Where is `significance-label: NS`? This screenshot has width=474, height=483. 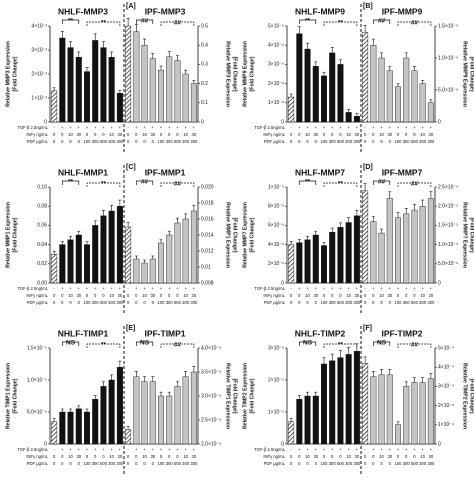 significance-label: NS is located at coordinates (308, 343).